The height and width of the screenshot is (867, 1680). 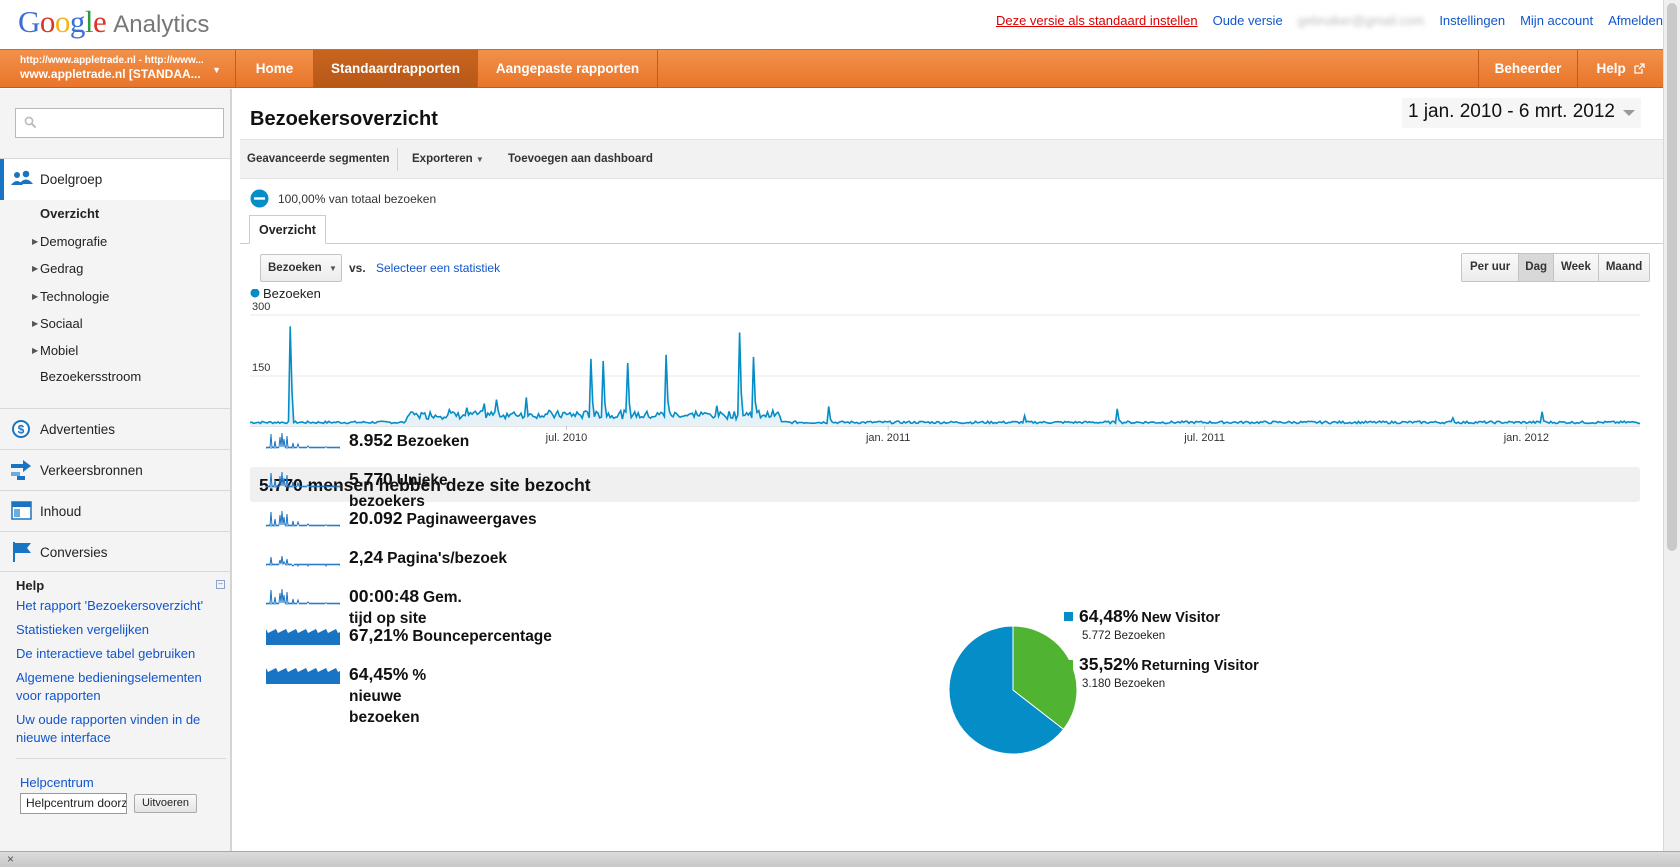 What do you see at coordinates (70, 213) in the screenshot?
I see `sidebar-sub-overview: Overzicht` at bounding box center [70, 213].